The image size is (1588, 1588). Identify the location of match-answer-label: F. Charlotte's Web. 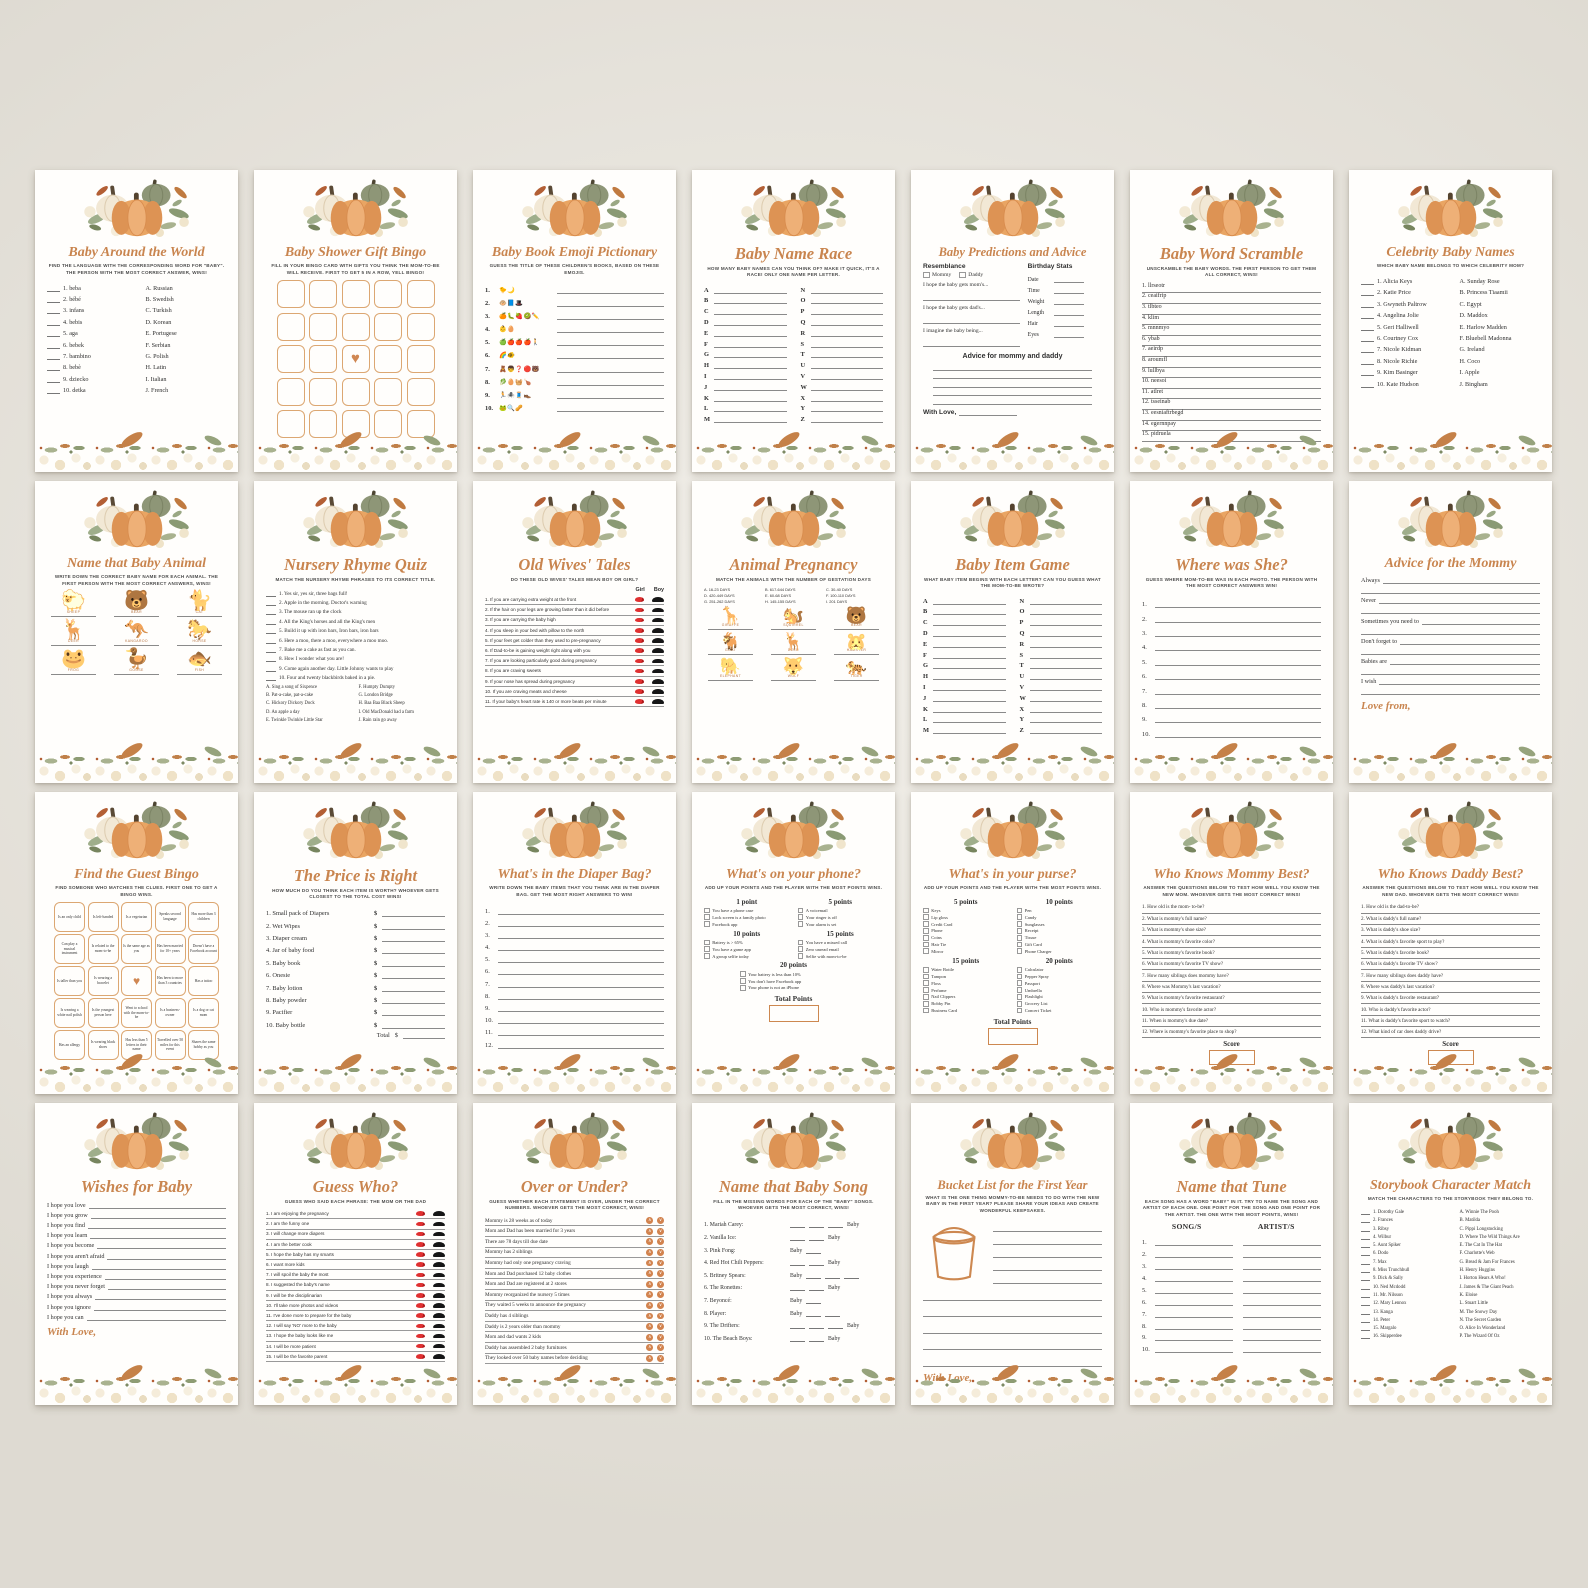
(1477, 1254).